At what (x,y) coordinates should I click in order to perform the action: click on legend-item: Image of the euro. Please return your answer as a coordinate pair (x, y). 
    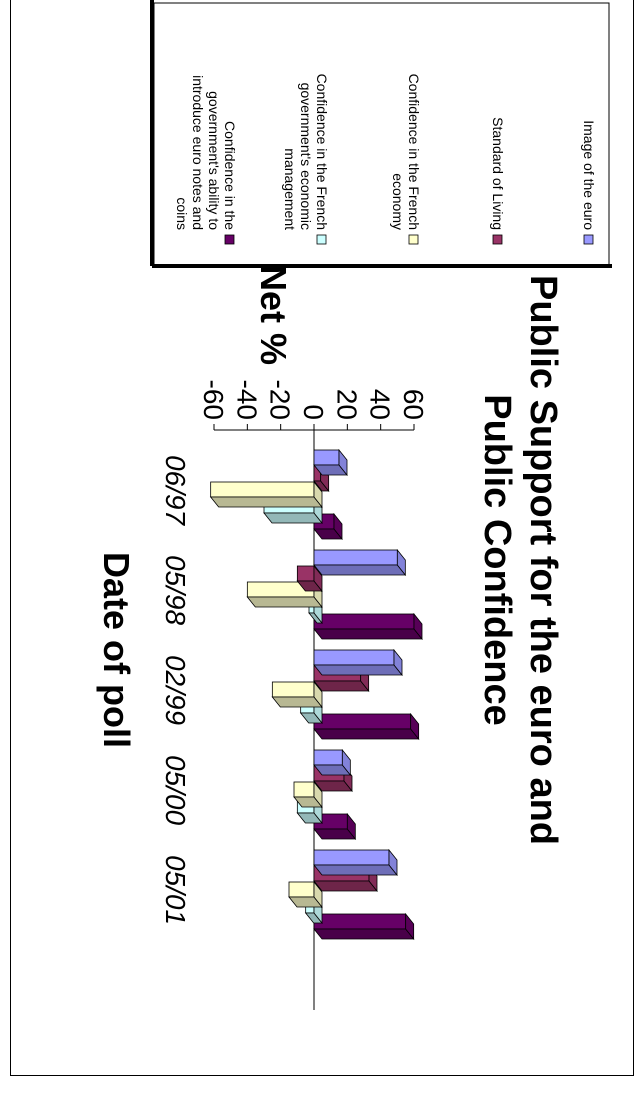
    Looking at the image, I should click on (589, 182).